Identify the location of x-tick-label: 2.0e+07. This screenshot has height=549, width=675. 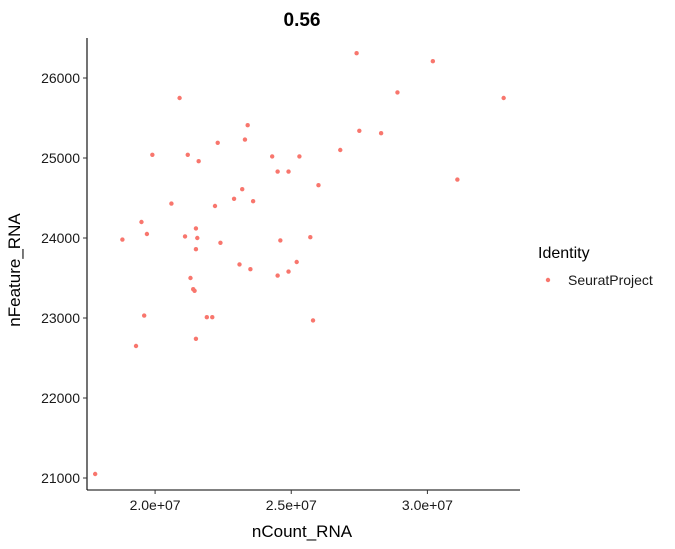
(155, 505).